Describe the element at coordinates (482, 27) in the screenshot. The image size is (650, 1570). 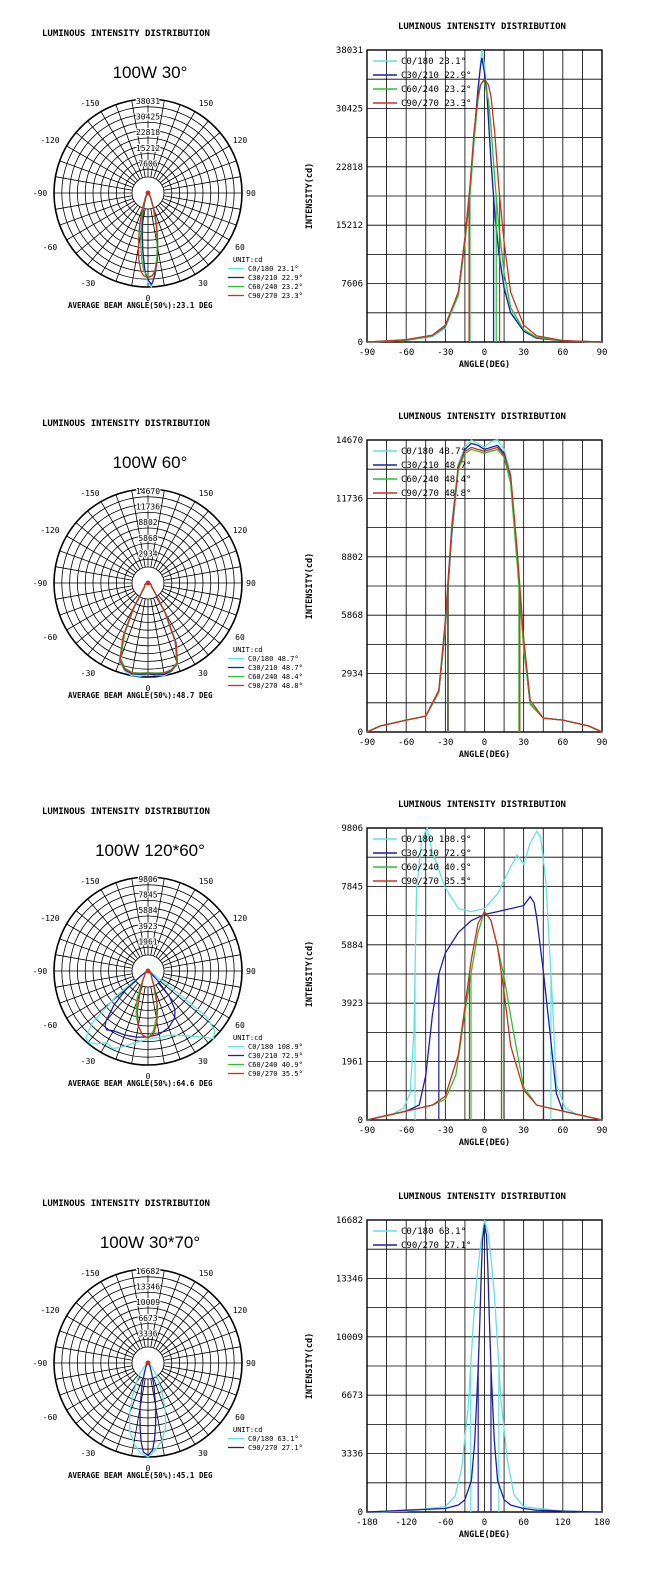
I see `chart-title: LUMINOUS INTENSITY DISTRIBUTION` at that location.